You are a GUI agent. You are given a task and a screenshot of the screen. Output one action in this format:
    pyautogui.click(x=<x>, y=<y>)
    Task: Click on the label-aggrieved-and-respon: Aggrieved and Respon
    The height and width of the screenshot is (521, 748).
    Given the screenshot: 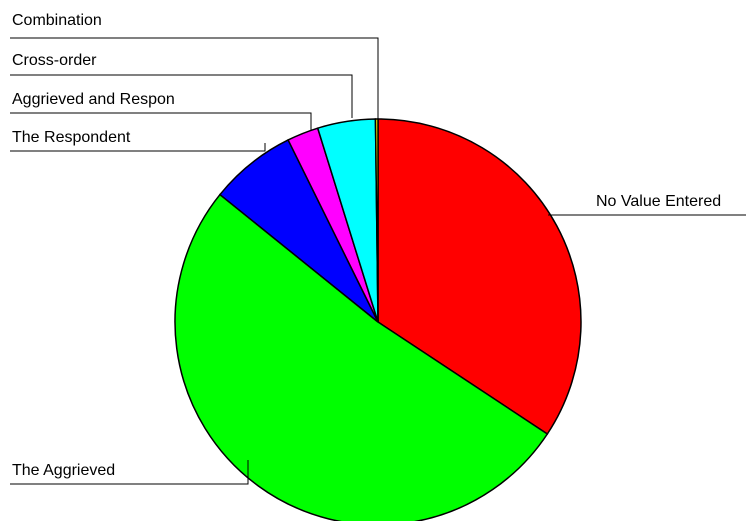 What is the action you would take?
    pyautogui.click(x=93, y=99)
    